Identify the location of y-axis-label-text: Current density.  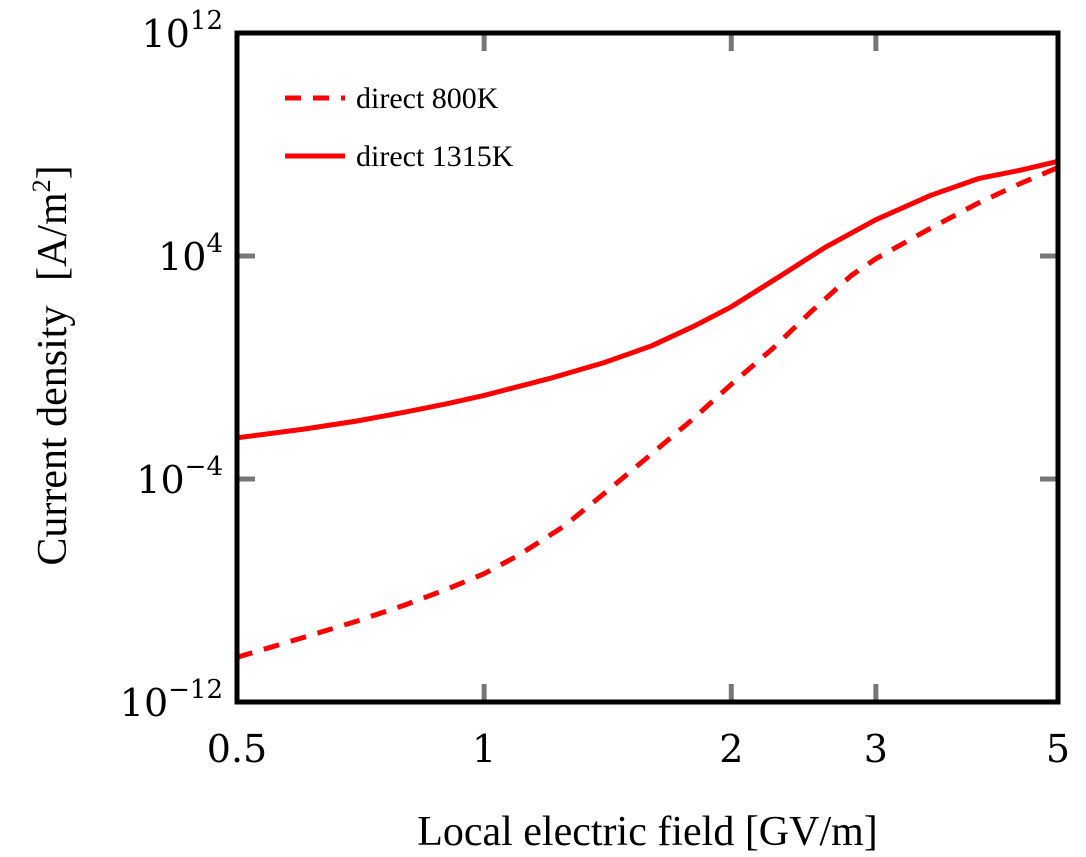
(53, 436).